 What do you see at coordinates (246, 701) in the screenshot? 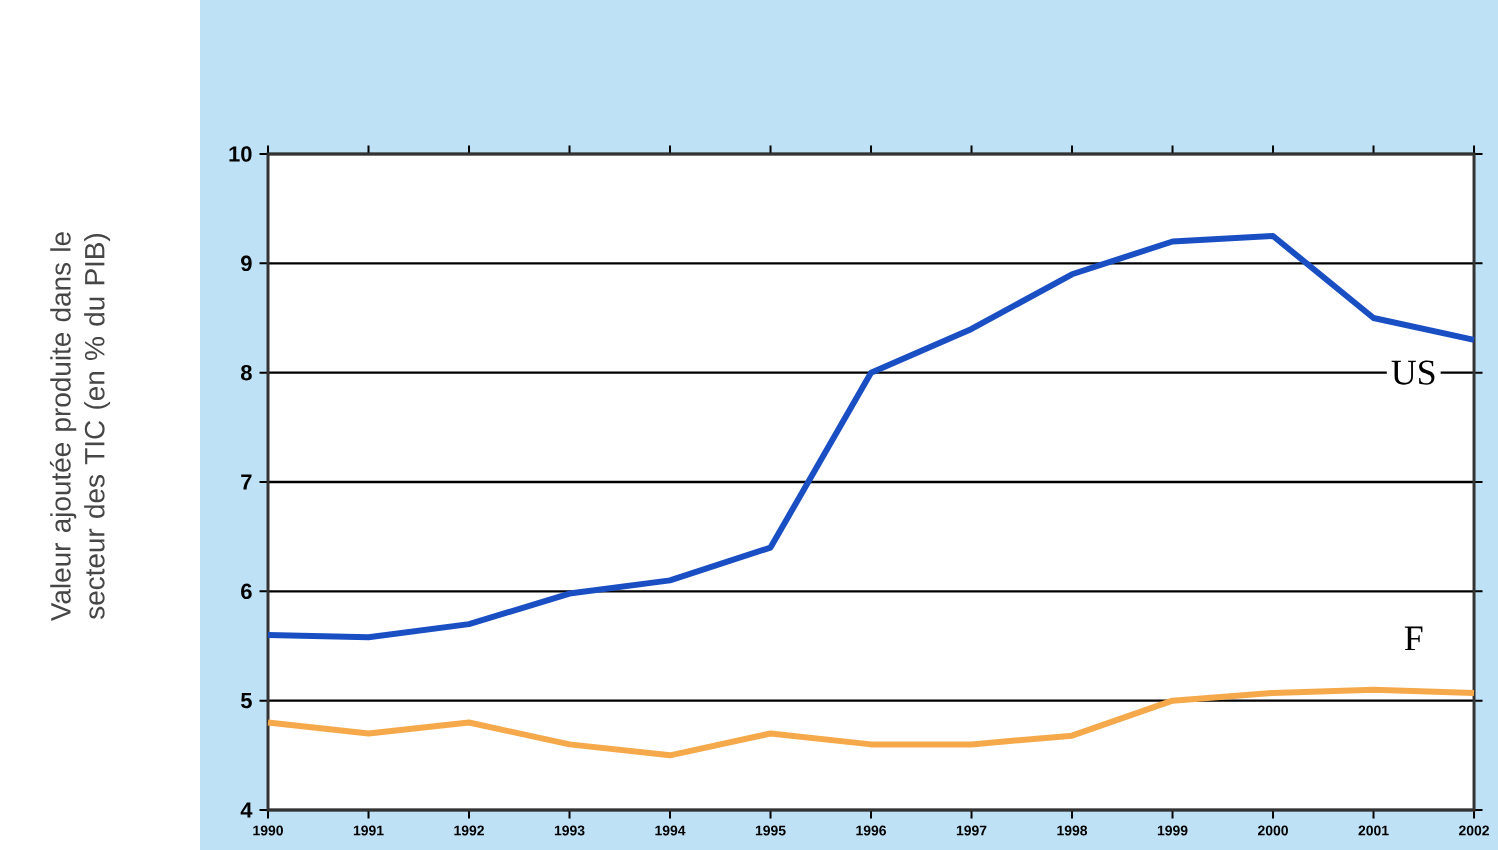
I see `y-tick-label: 5` at bounding box center [246, 701].